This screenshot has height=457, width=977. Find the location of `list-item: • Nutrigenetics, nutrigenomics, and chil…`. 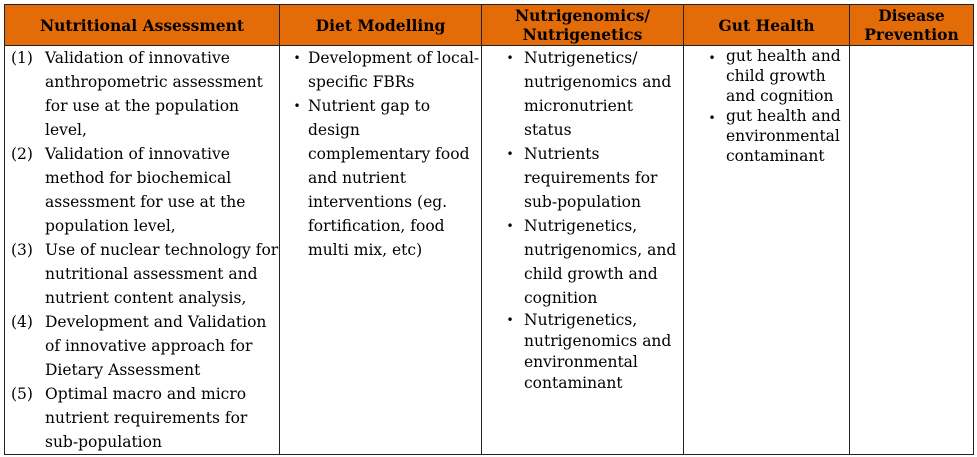

list-item: • Nutrigenetics, nutrigenomics, and chil… is located at coordinates (582, 262).